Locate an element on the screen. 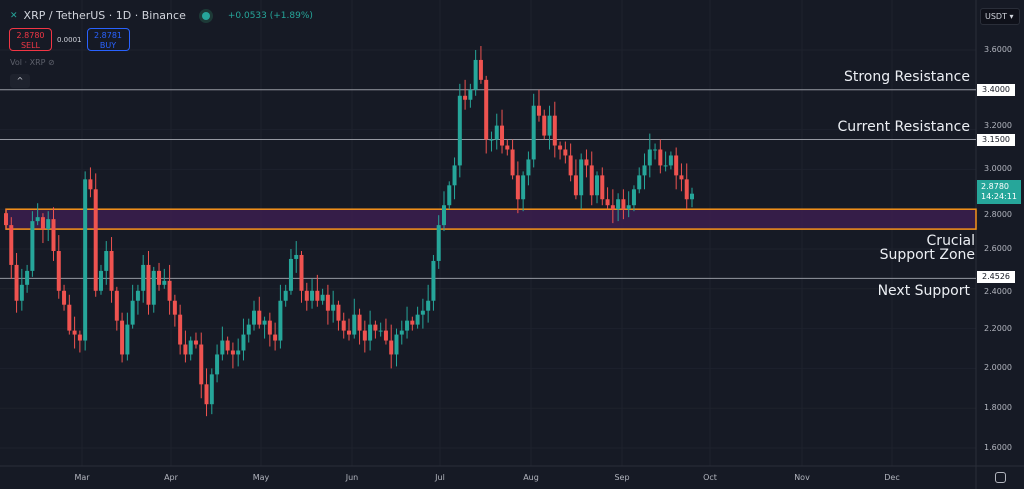 Image resolution: width=1024 pixels, height=489 pixels. buy-button: 2.8781 BUY is located at coordinates (108, 39).